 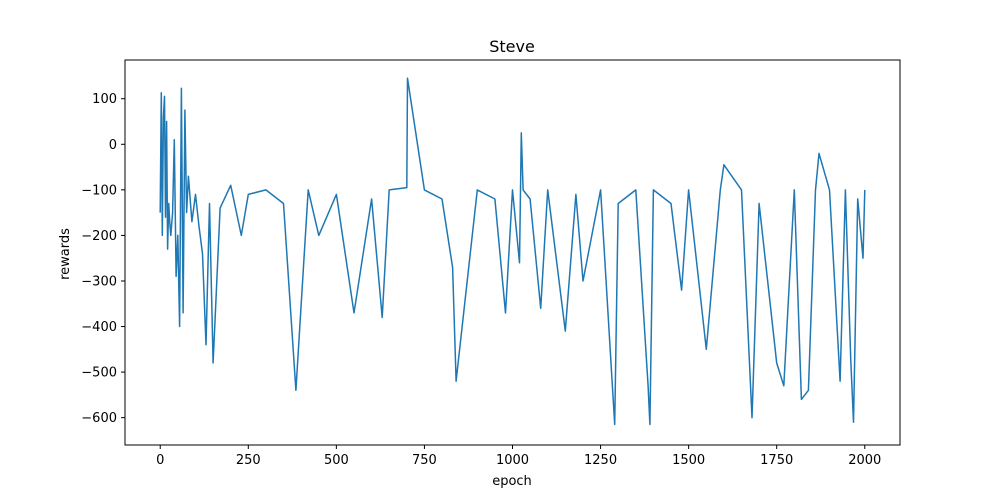 What do you see at coordinates (248, 460) in the screenshot?
I see `x-tick-label: 250` at bounding box center [248, 460].